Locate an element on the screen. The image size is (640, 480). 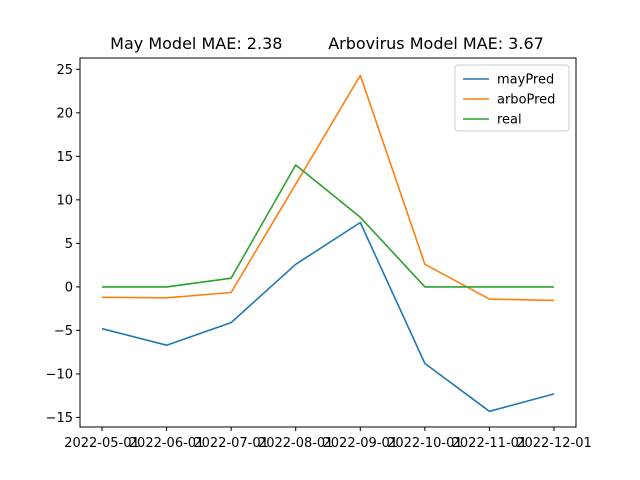
y-tick-label: 25 is located at coordinates (64, 70).